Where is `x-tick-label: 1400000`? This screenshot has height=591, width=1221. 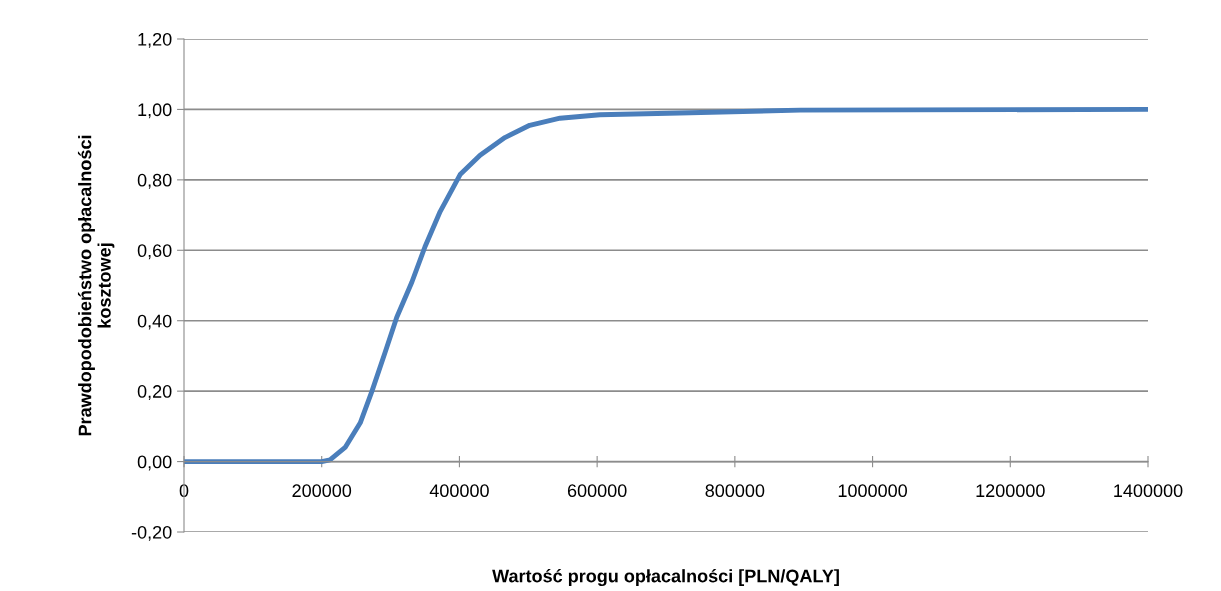 x-tick-label: 1400000 is located at coordinates (1148, 491).